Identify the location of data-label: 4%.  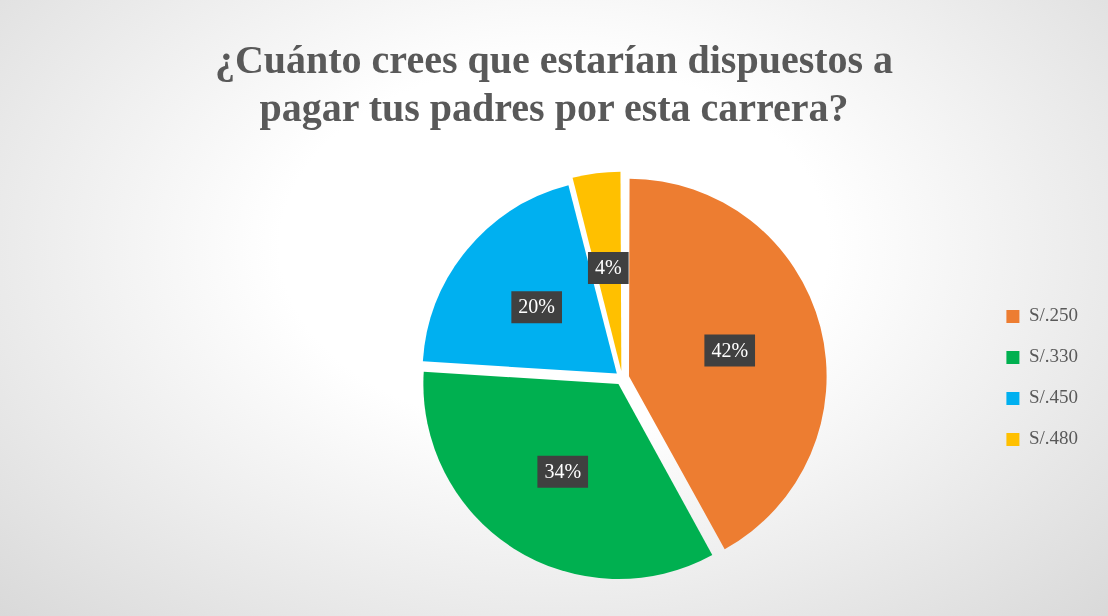
(608, 267).